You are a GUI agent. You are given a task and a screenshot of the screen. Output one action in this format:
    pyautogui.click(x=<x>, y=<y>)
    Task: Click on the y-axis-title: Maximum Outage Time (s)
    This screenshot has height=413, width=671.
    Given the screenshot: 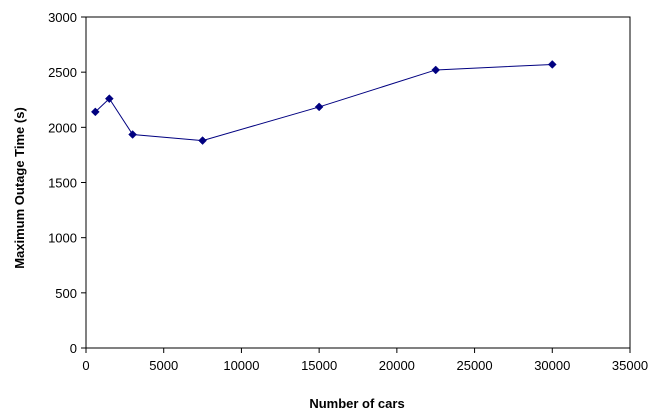 What is the action you would take?
    pyautogui.click(x=19, y=188)
    